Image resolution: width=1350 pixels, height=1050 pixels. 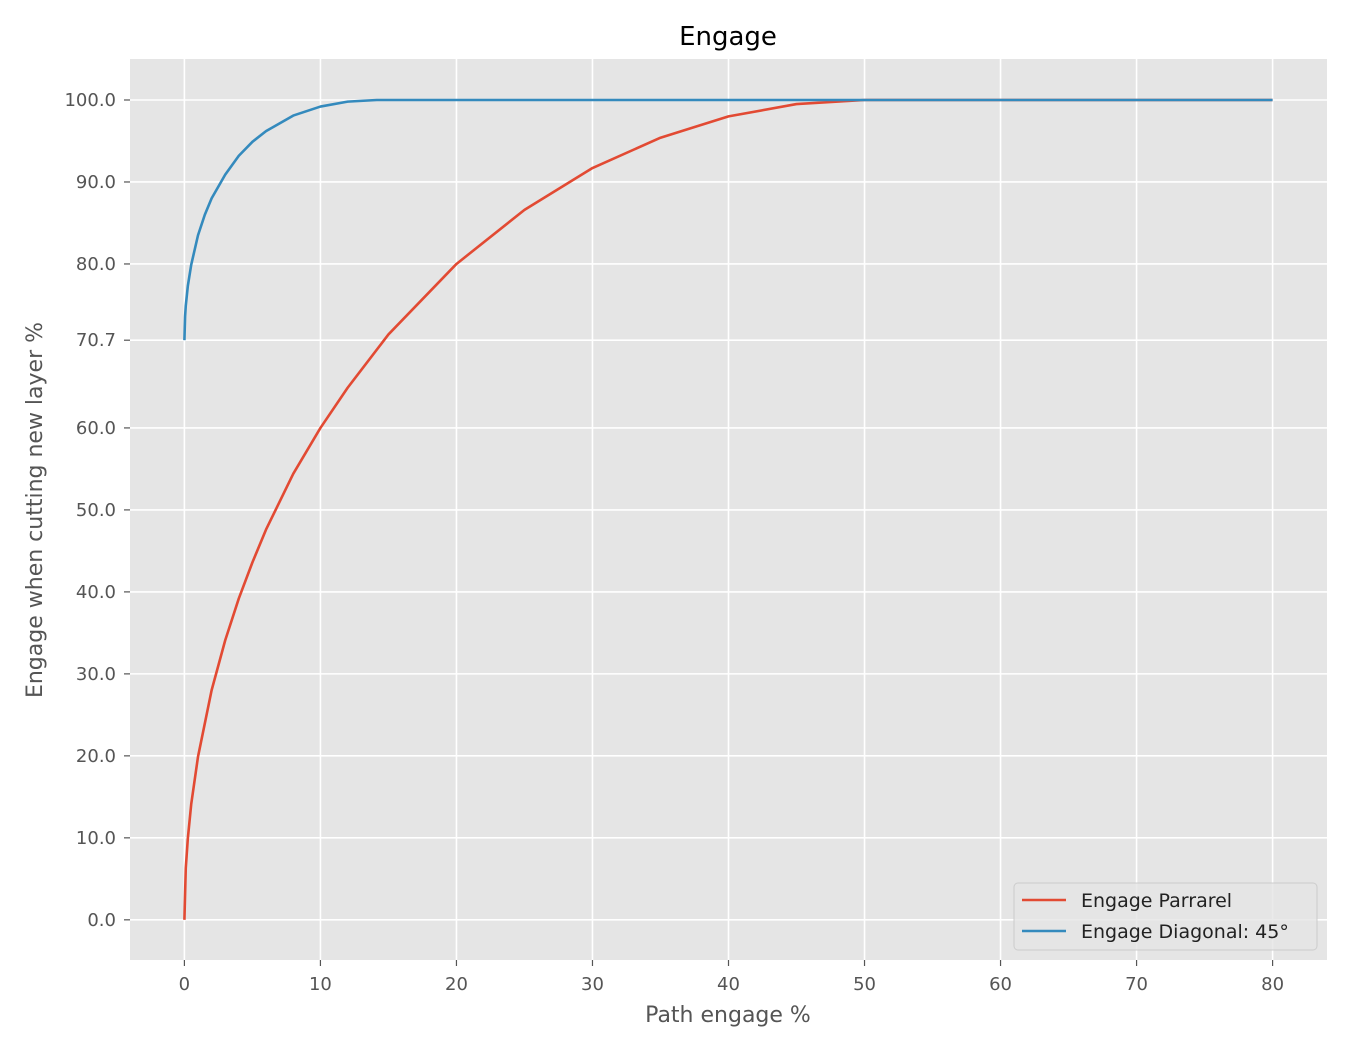 What do you see at coordinates (320, 984) in the screenshot?
I see `x-tick-label: 10` at bounding box center [320, 984].